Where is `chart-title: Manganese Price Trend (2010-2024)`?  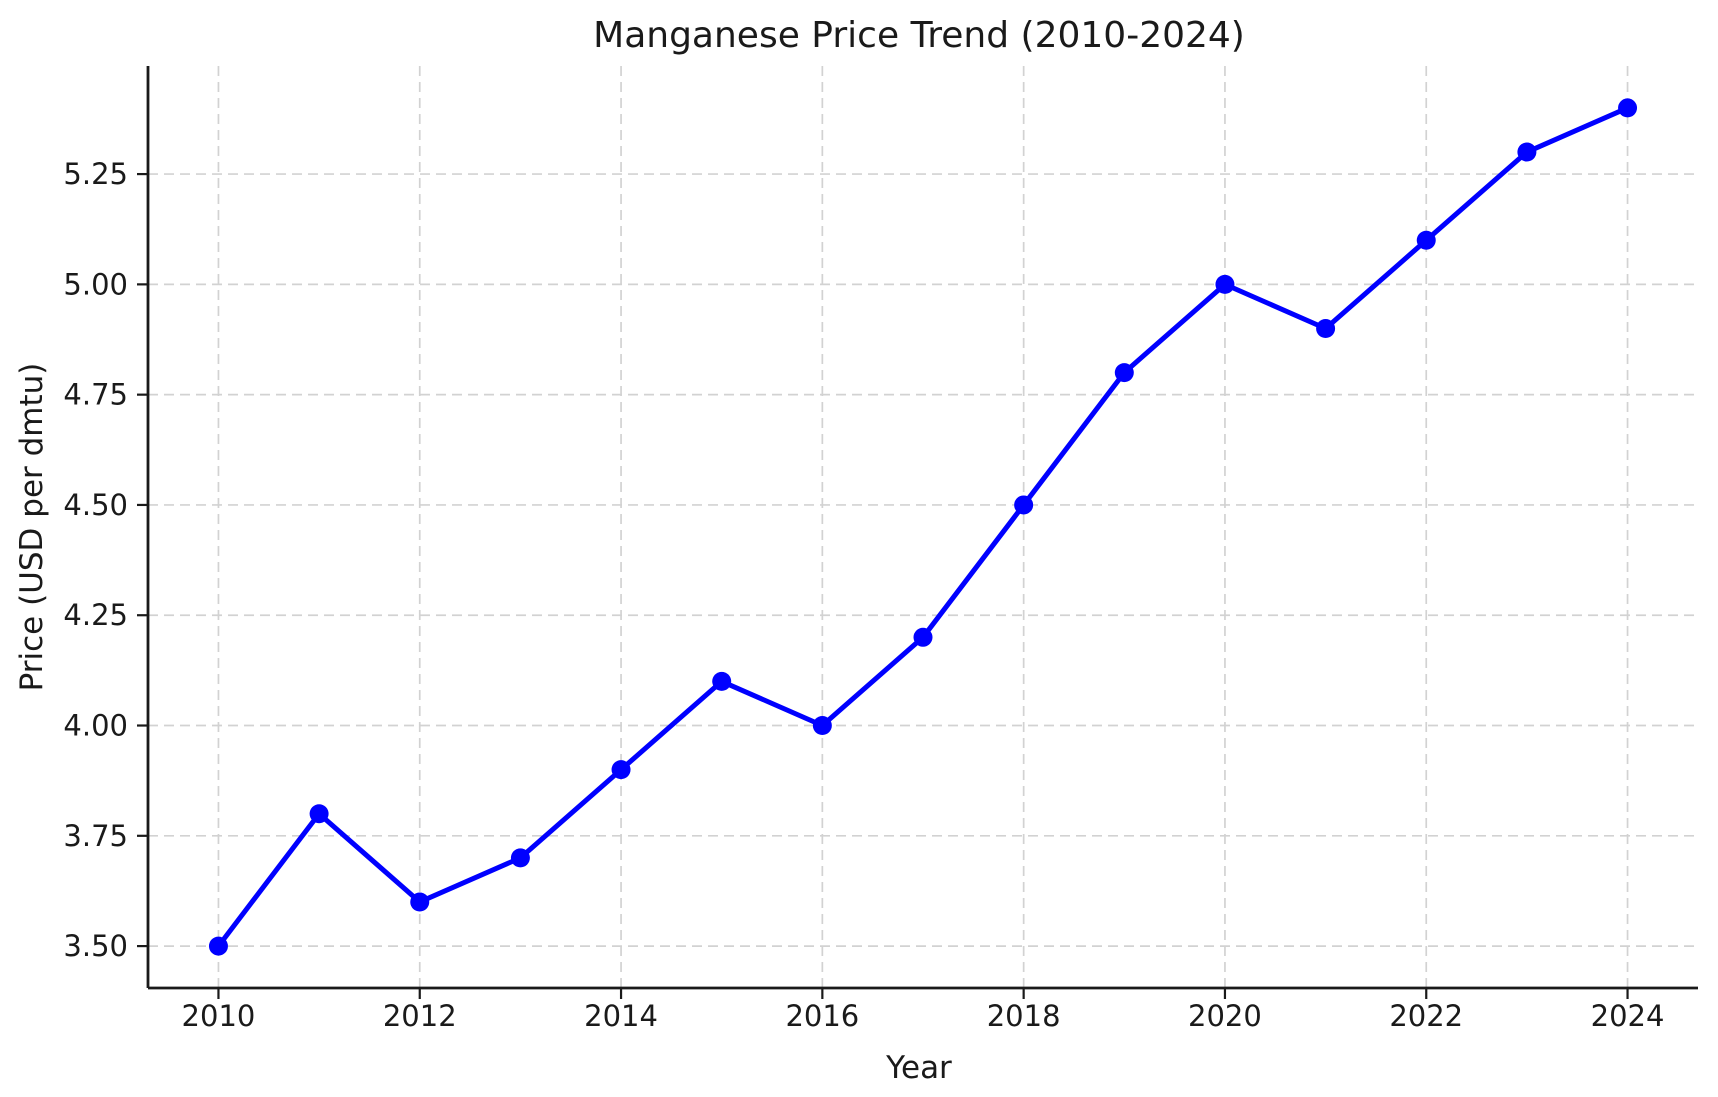
chart-title: Manganese Price Trend (2010-2024) is located at coordinates (919, 35).